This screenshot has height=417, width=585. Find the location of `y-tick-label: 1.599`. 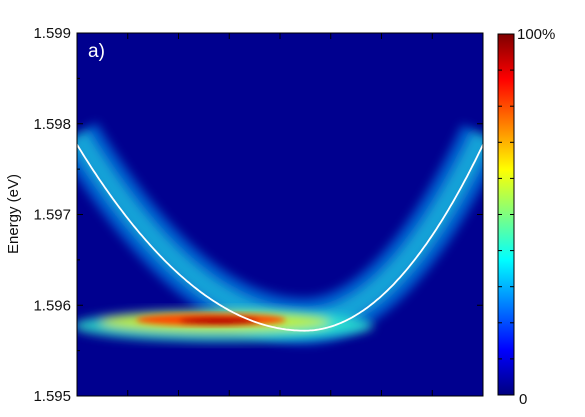

y-tick-label: 1.599 is located at coordinates (52, 33).